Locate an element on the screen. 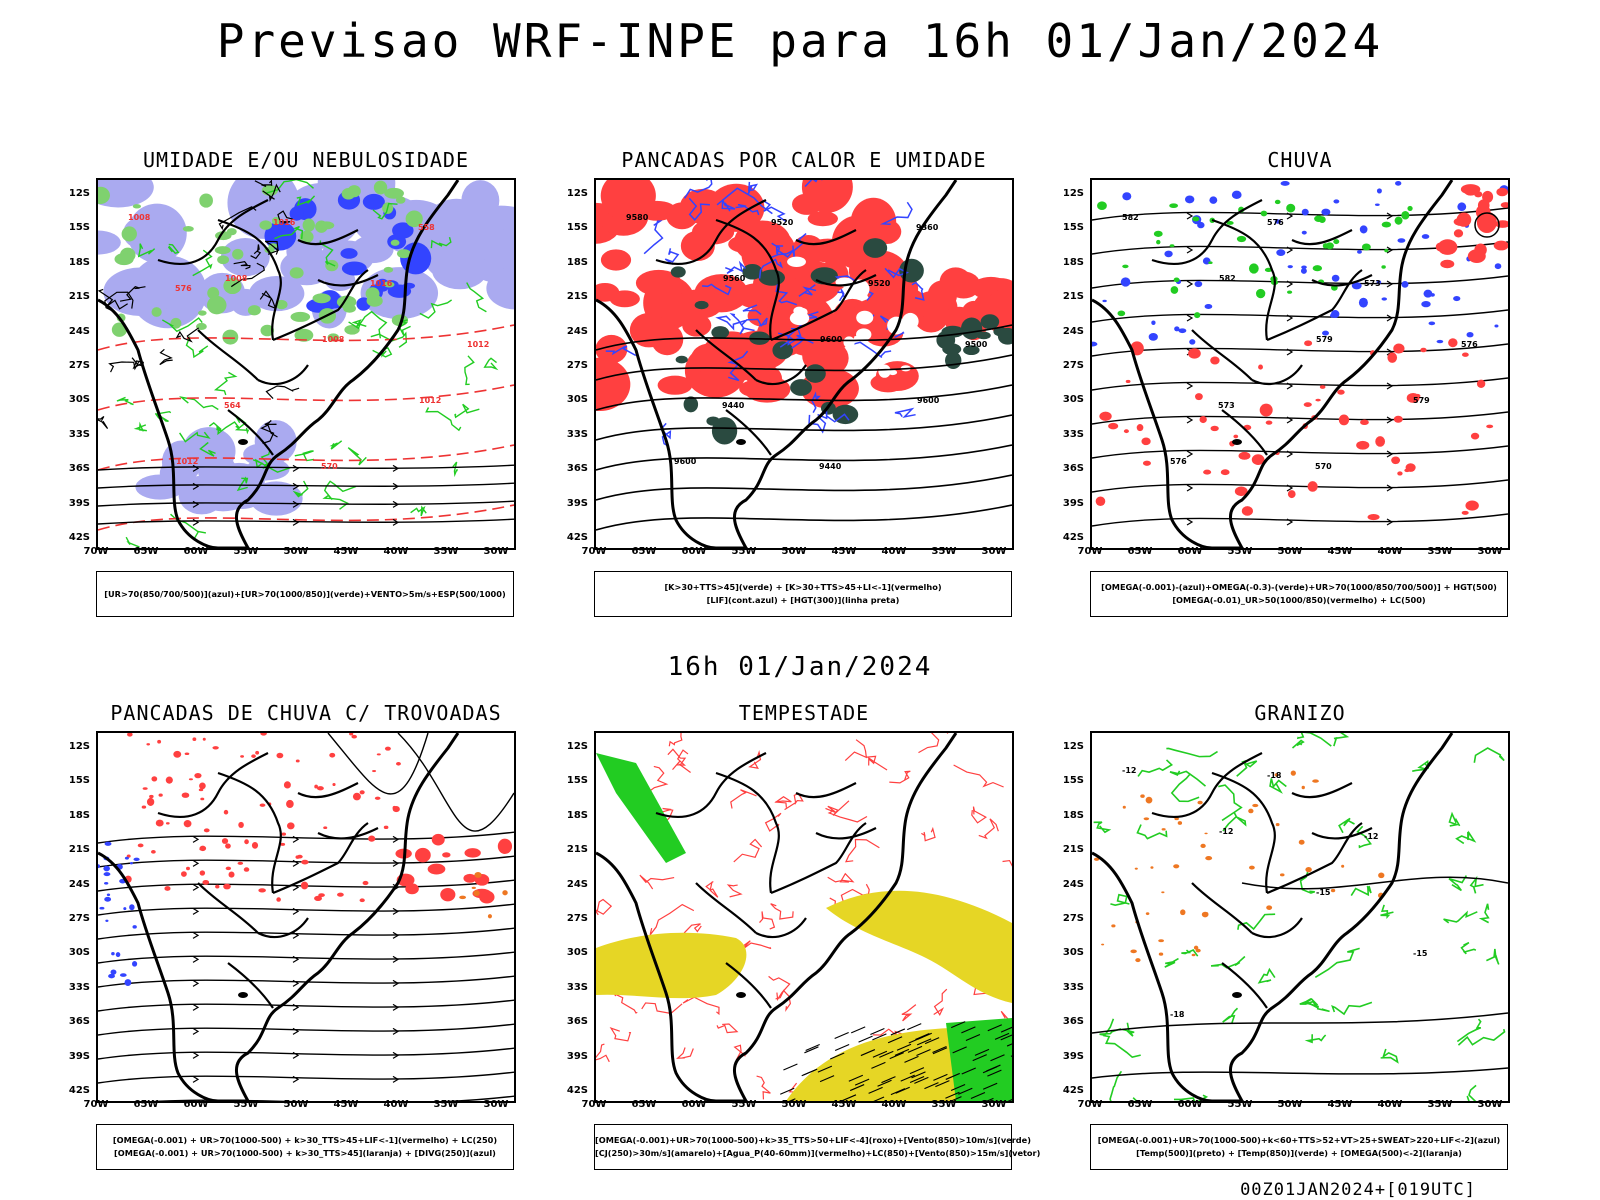 The width and height of the screenshot is (1600, 1200). instab-li-patch is located at coordinates (827, 196).